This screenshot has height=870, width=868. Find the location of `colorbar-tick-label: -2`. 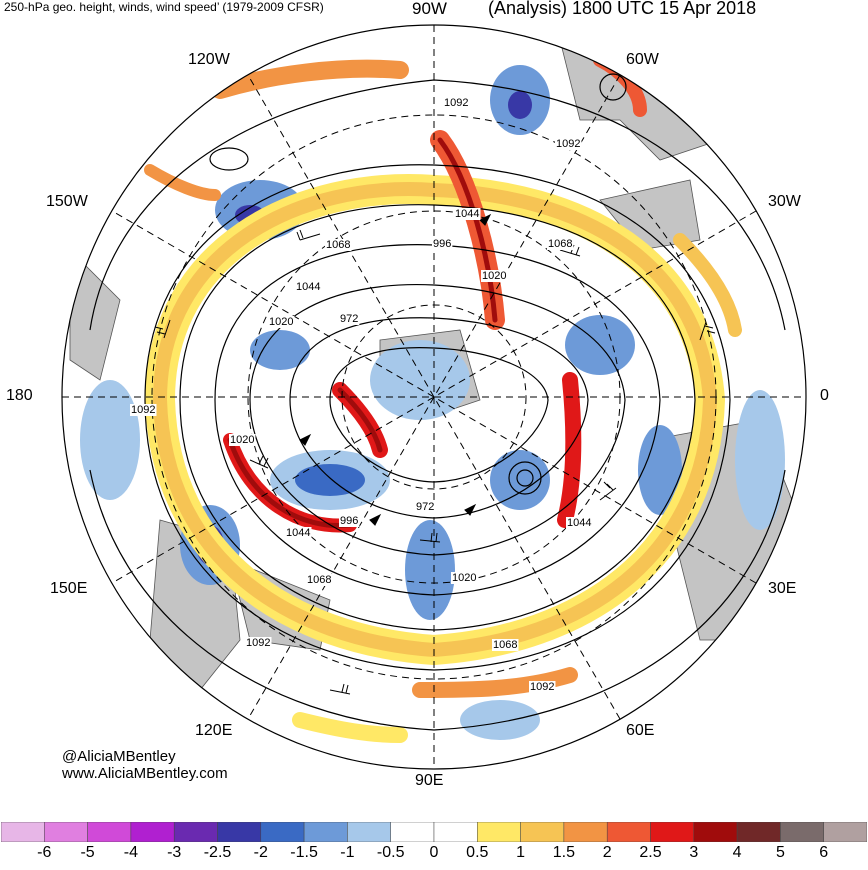

colorbar-tick-label: -2 is located at coordinates (260, 852).